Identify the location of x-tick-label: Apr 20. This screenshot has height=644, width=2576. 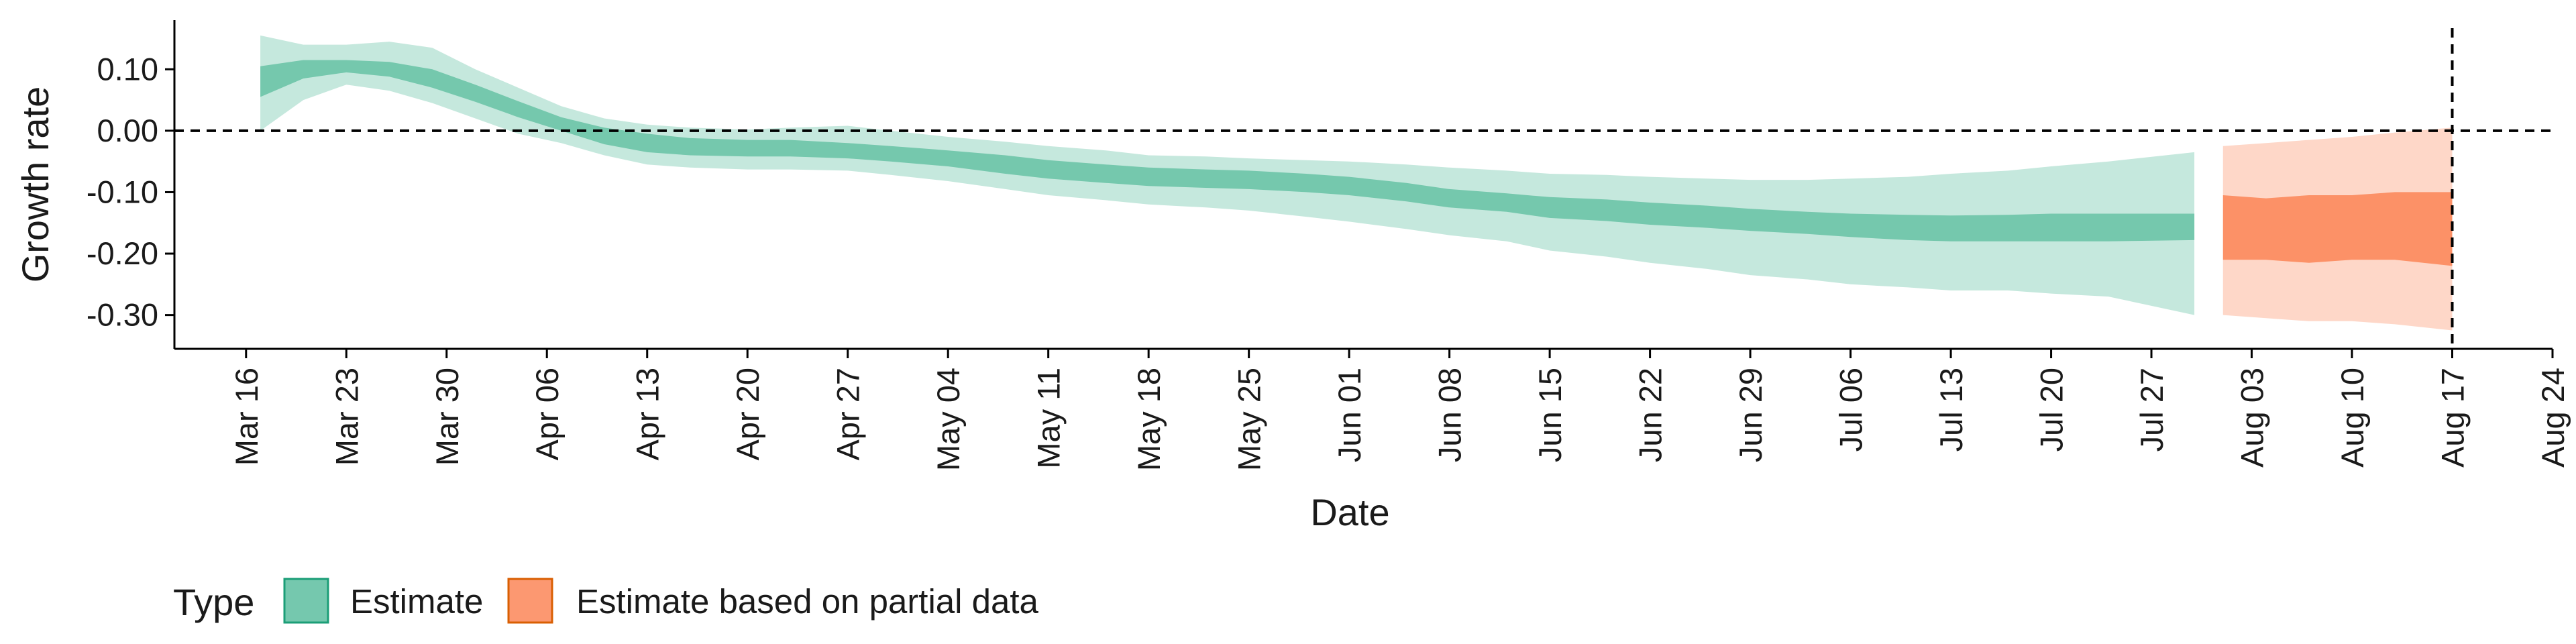
(747, 414).